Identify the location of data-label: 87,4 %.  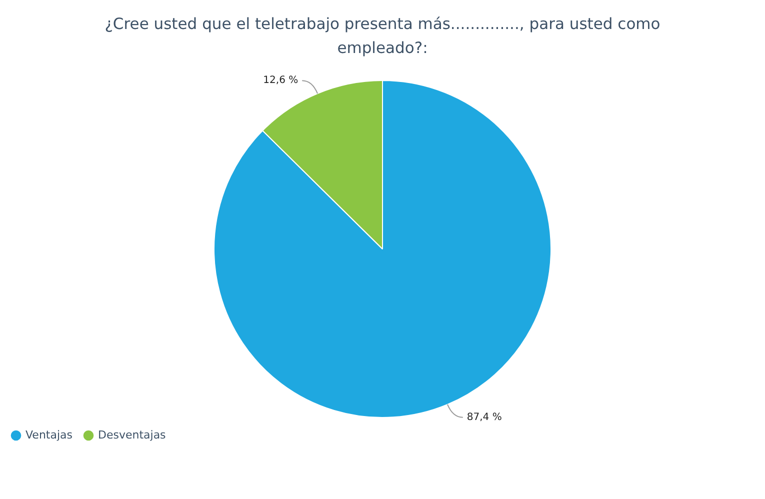
(484, 417).